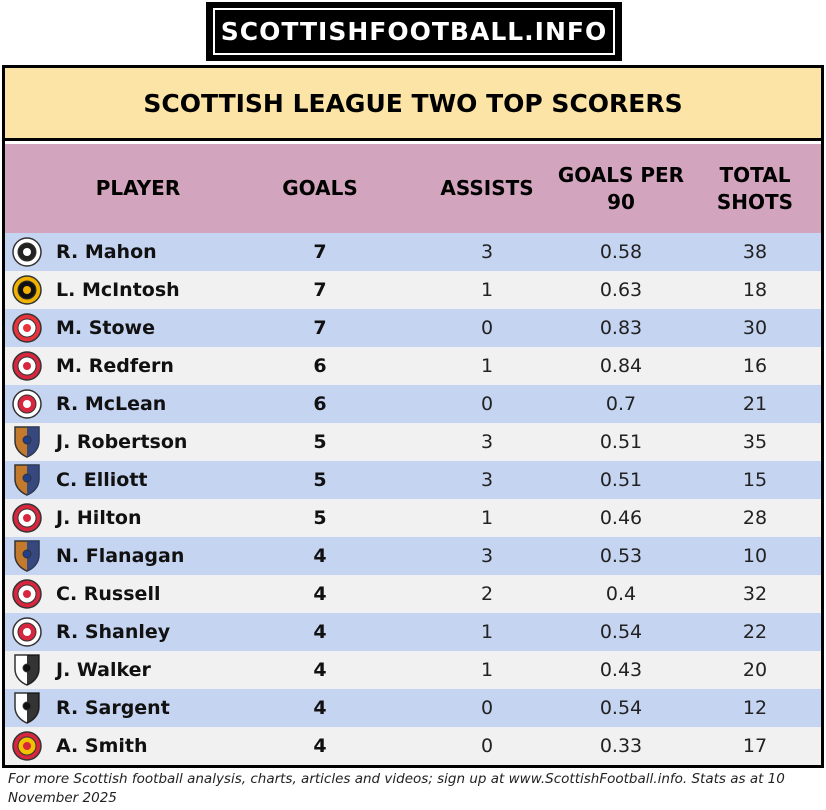 The height and width of the screenshot is (810, 826). What do you see at coordinates (755, 746) in the screenshot?
I see `total-shots-value: 17` at bounding box center [755, 746].